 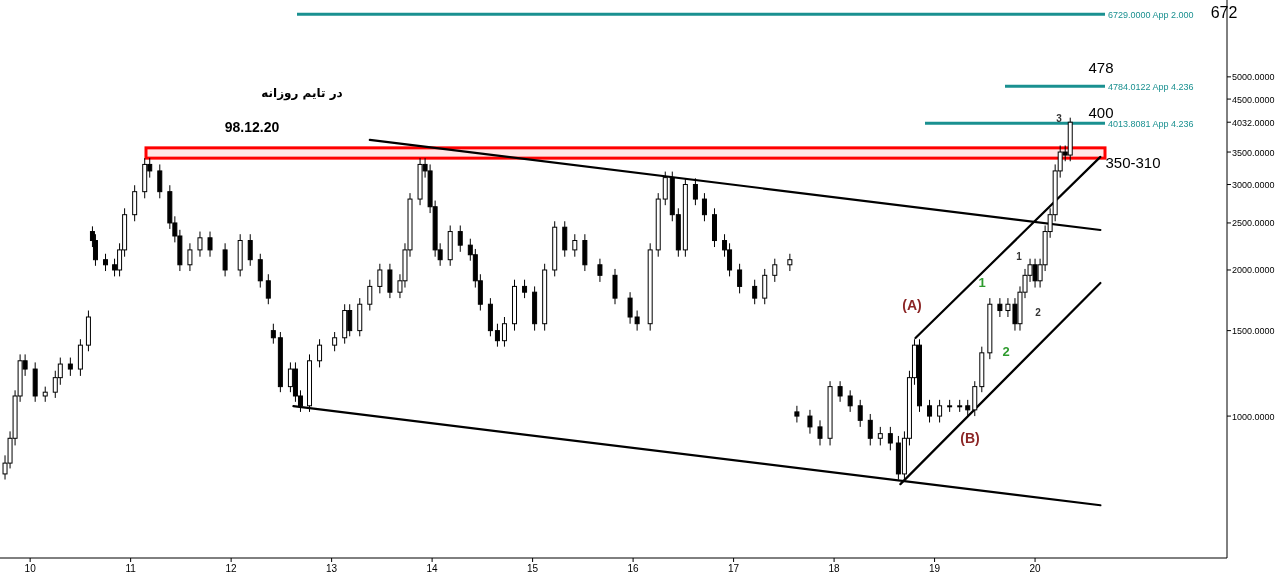 What do you see at coordinates (970, 438) in the screenshot?
I see `annotation: (B)` at bounding box center [970, 438].